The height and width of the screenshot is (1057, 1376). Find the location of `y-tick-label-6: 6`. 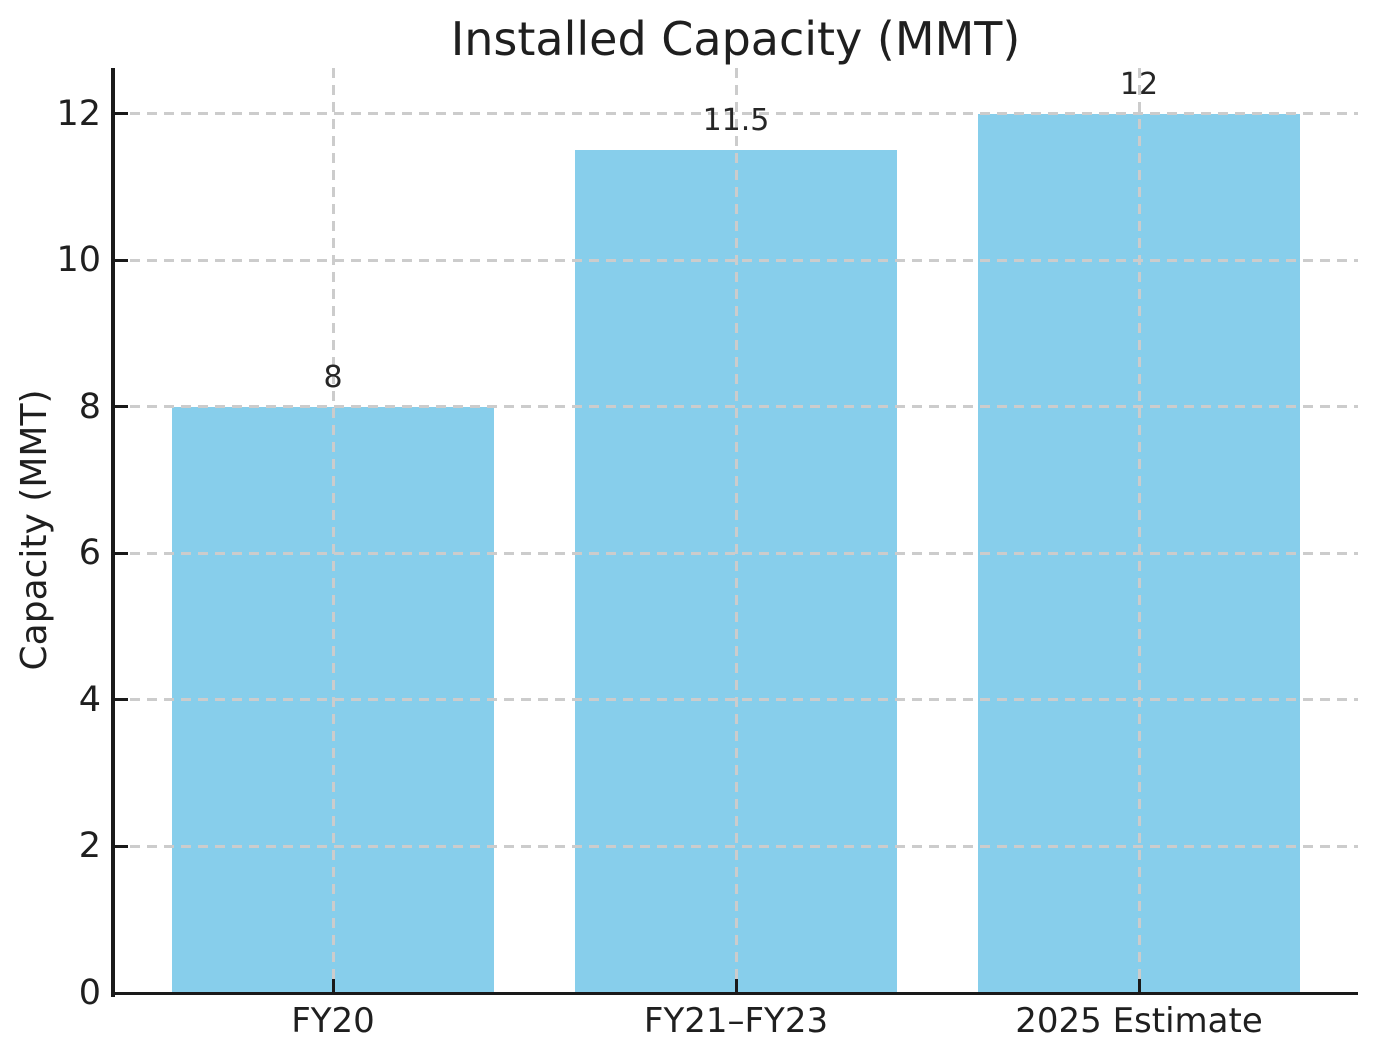

y-tick-label-6: 6 is located at coordinates (89, 553).